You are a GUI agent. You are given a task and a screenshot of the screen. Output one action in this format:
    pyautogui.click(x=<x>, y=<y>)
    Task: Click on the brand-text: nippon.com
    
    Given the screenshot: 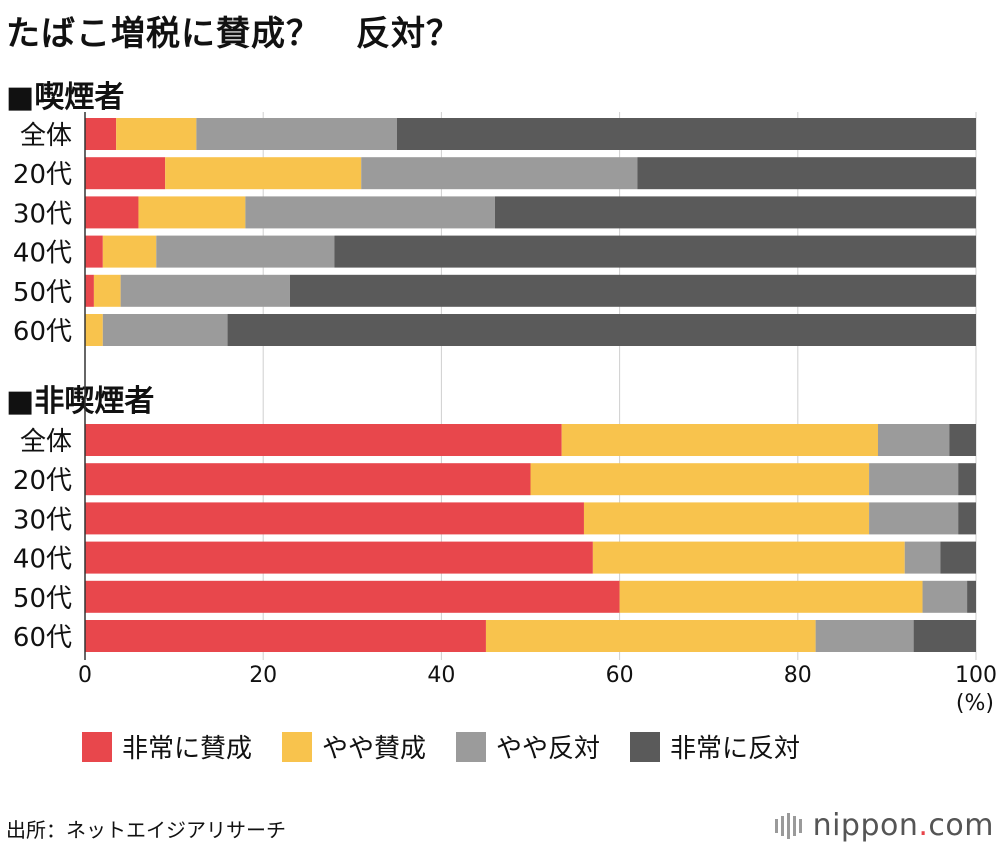 What is the action you would take?
    pyautogui.click(x=903, y=825)
    